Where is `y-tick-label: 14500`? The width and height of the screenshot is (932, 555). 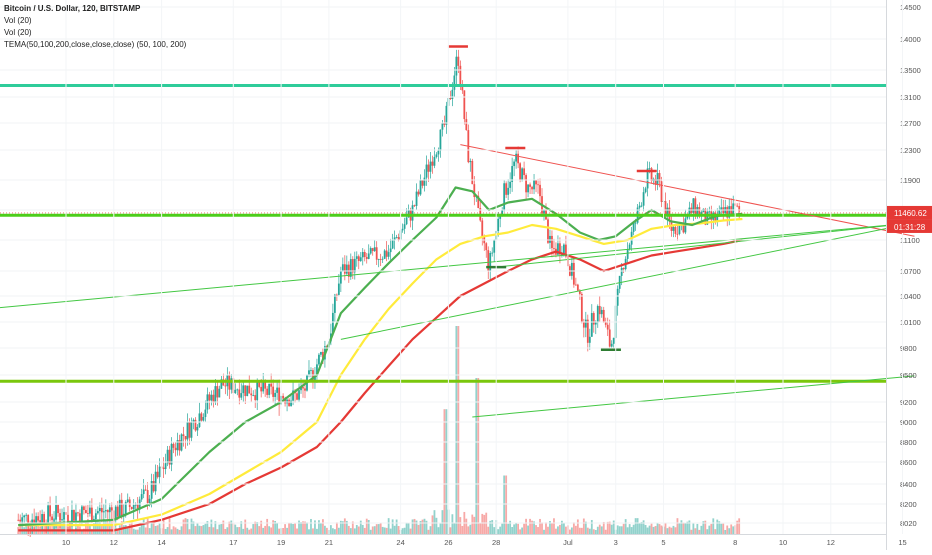
y-tick-label: 14500 is located at coordinates (910, 7).